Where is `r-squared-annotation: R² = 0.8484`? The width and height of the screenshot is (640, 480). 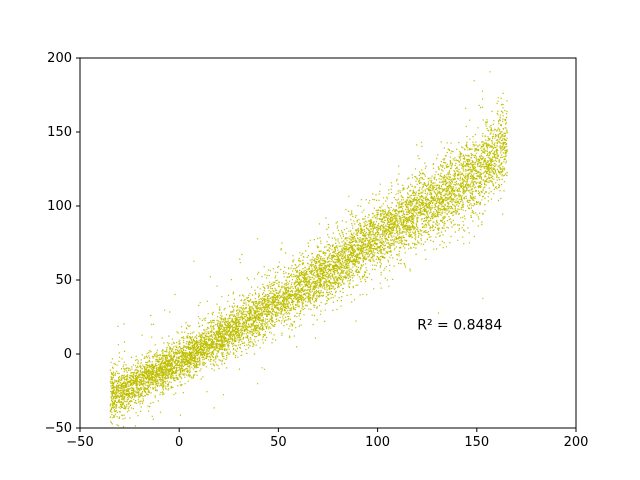
r-squared-annotation: R² = 0.8484 is located at coordinates (459, 325).